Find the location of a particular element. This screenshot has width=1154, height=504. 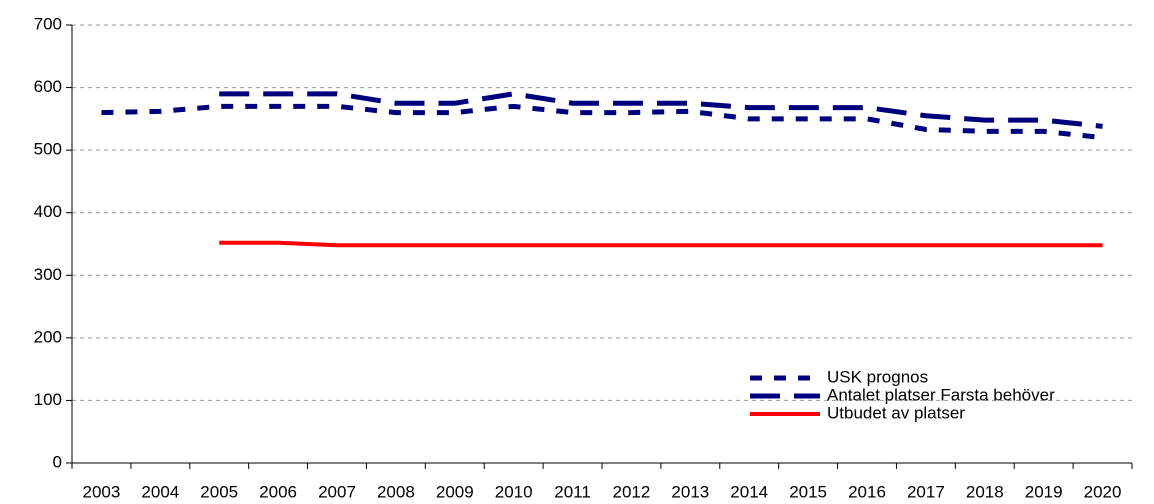

x-tick-label: 2007 is located at coordinates (337, 491).